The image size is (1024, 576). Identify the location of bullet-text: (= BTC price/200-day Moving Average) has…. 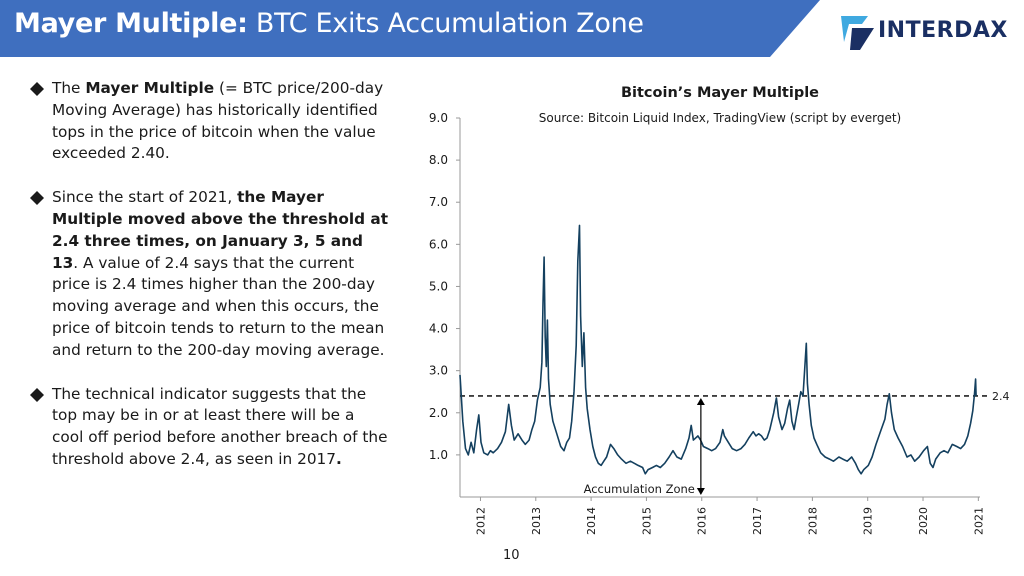
(218, 121).